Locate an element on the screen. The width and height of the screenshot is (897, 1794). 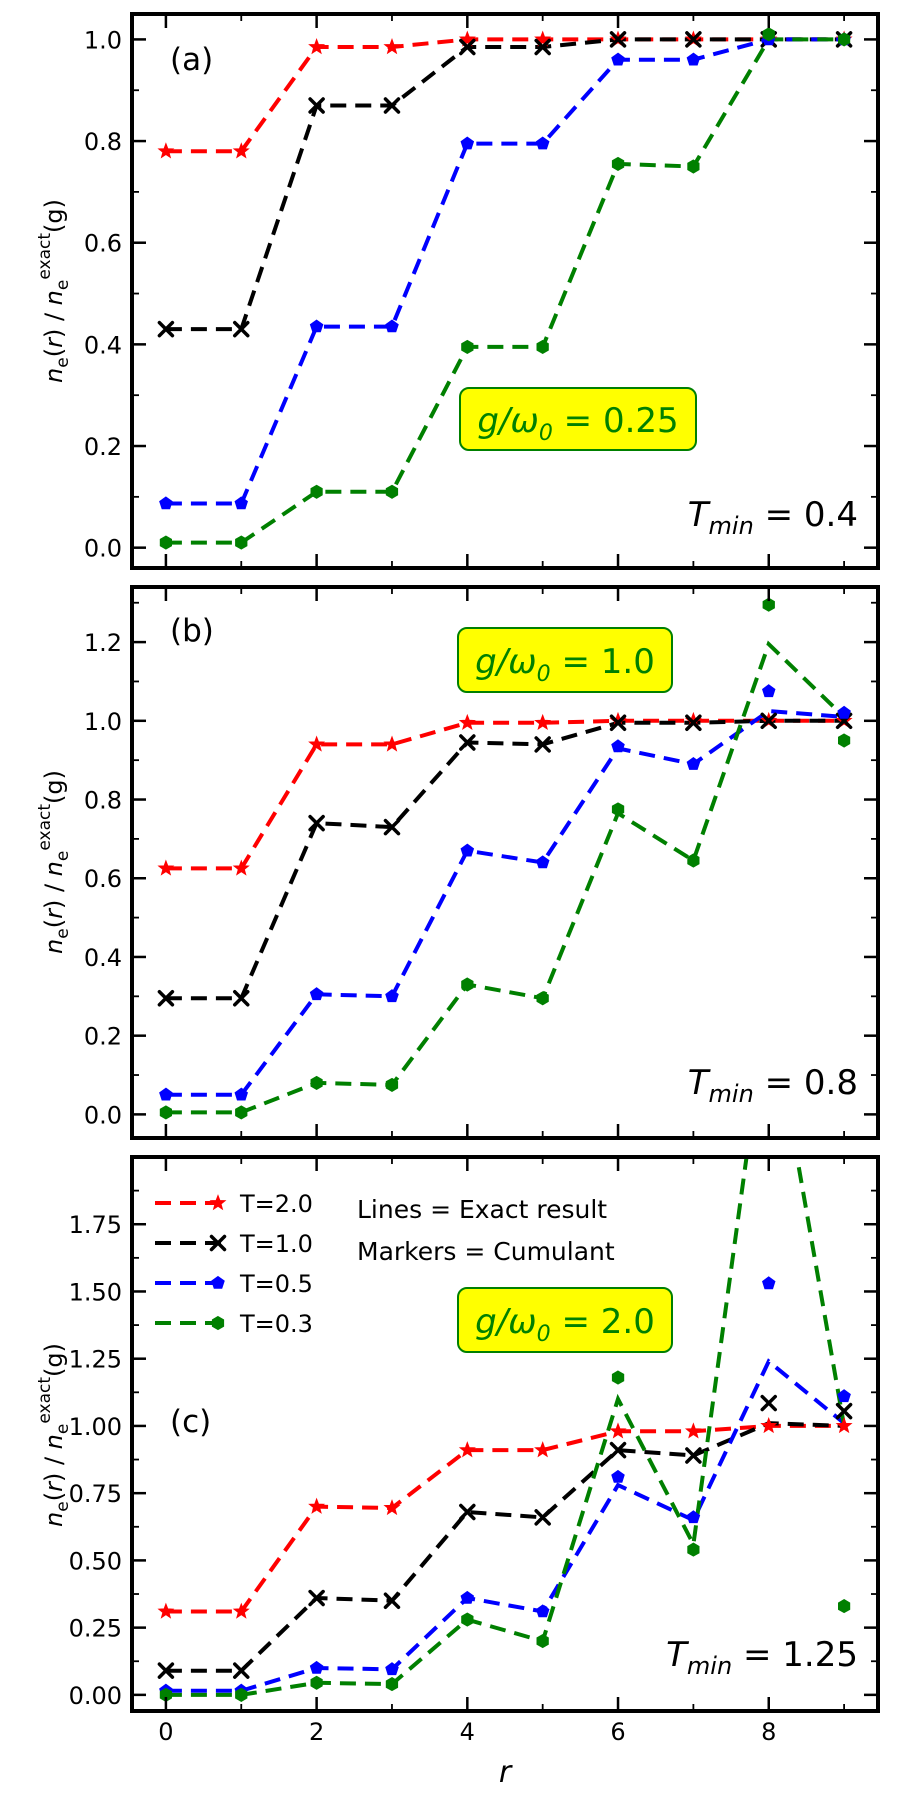
panel-b-label: (b) is located at coordinates (192, 631).